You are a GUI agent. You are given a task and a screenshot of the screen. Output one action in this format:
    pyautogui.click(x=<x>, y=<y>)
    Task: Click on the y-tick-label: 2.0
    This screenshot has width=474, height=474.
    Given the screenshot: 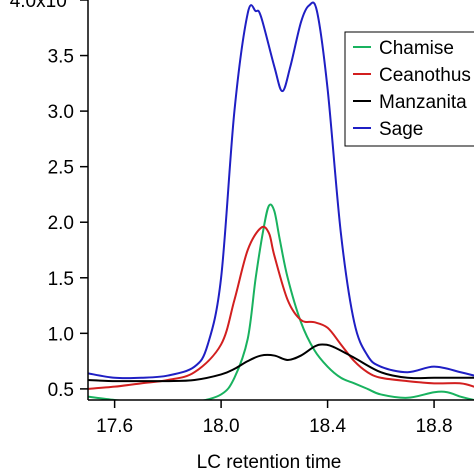 What is the action you would take?
    pyautogui.click(x=61, y=223)
    